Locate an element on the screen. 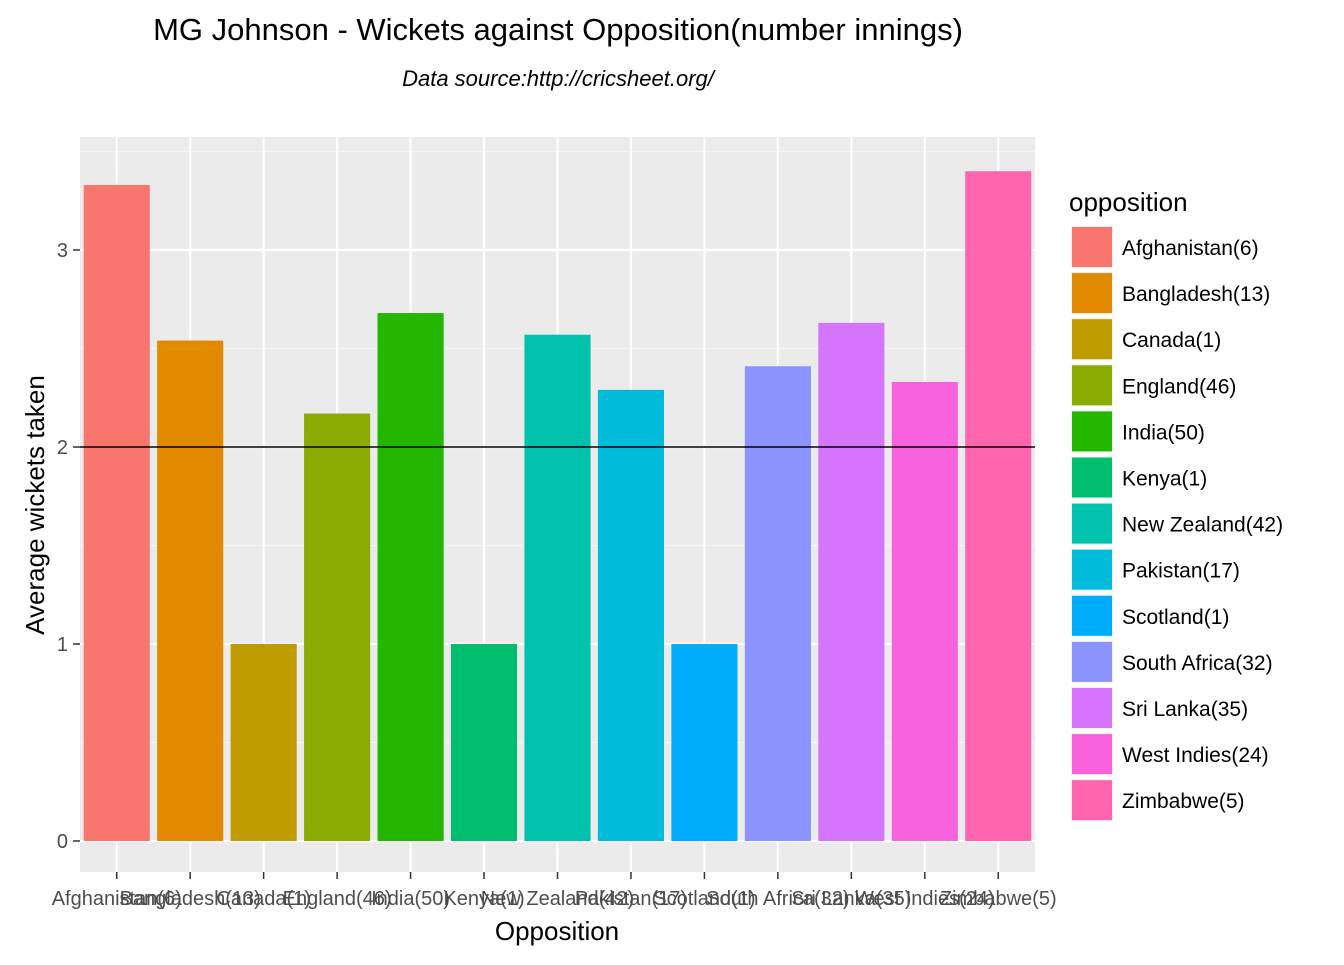 The height and width of the screenshot is (965, 1344). bar-sri-lanka is located at coordinates (851, 581).